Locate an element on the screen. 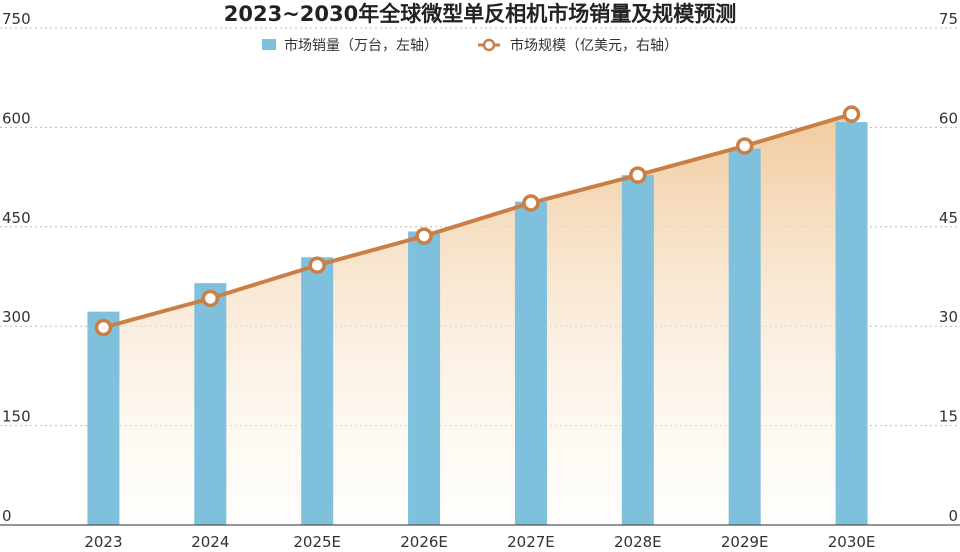 The height and width of the screenshot is (552, 960). x-tick-label: 2025E is located at coordinates (317, 540).